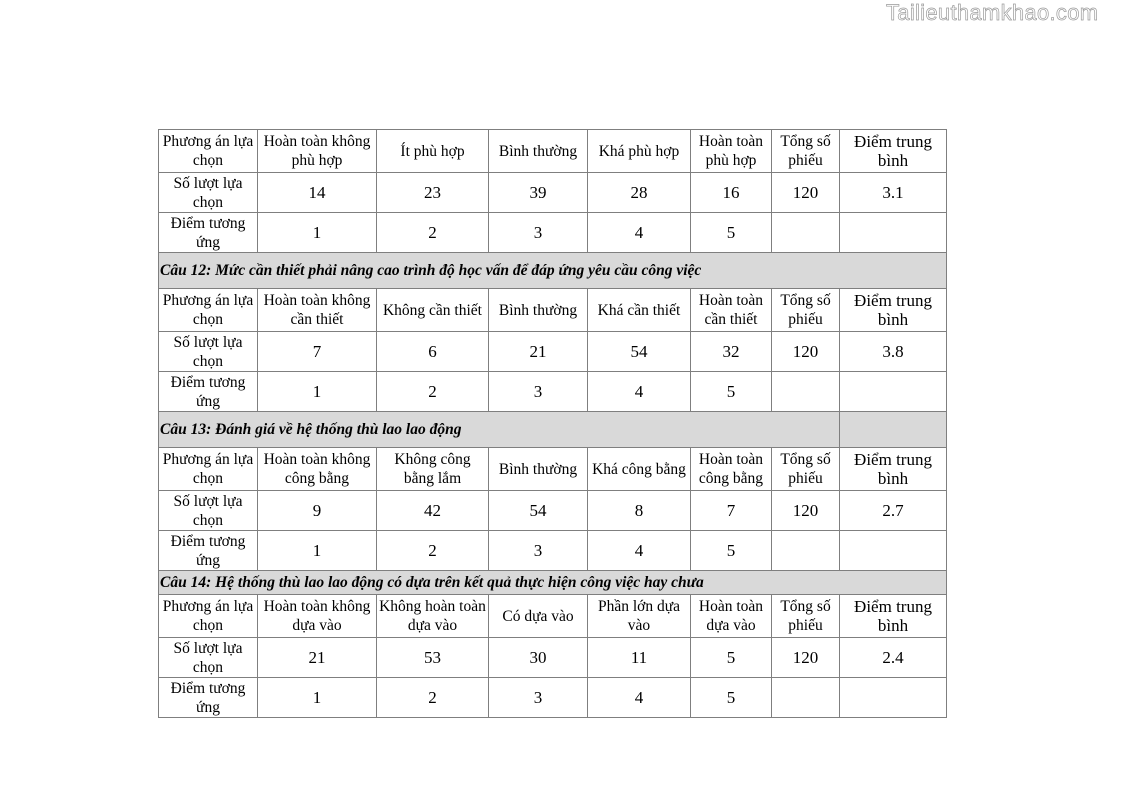 The height and width of the screenshot is (794, 1123). What do you see at coordinates (432, 510) in the screenshot?
I see `count-cell: 42` at bounding box center [432, 510].